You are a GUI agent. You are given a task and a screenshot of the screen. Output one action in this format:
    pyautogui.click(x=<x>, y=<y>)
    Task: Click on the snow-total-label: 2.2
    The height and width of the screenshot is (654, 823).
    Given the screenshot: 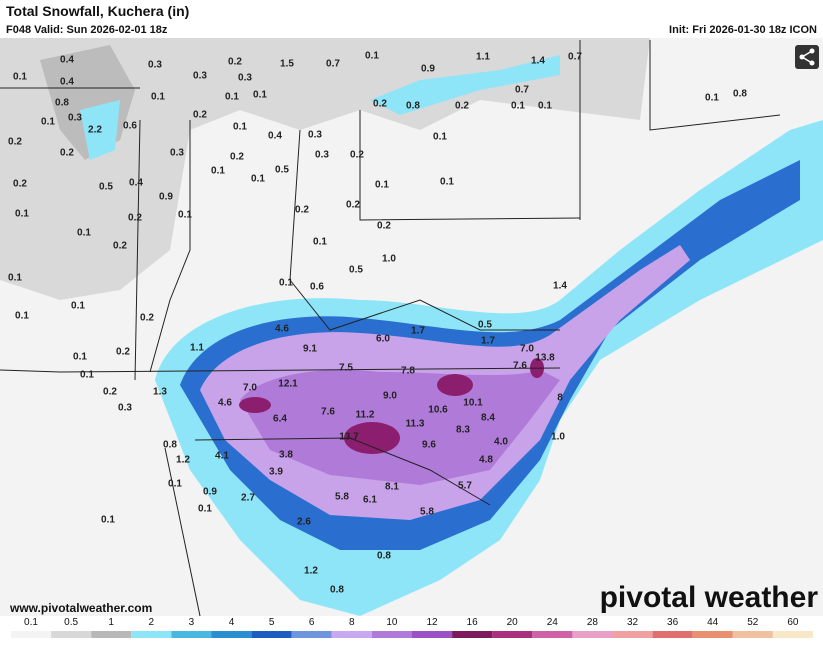 What is the action you would take?
    pyautogui.click(x=95, y=130)
    